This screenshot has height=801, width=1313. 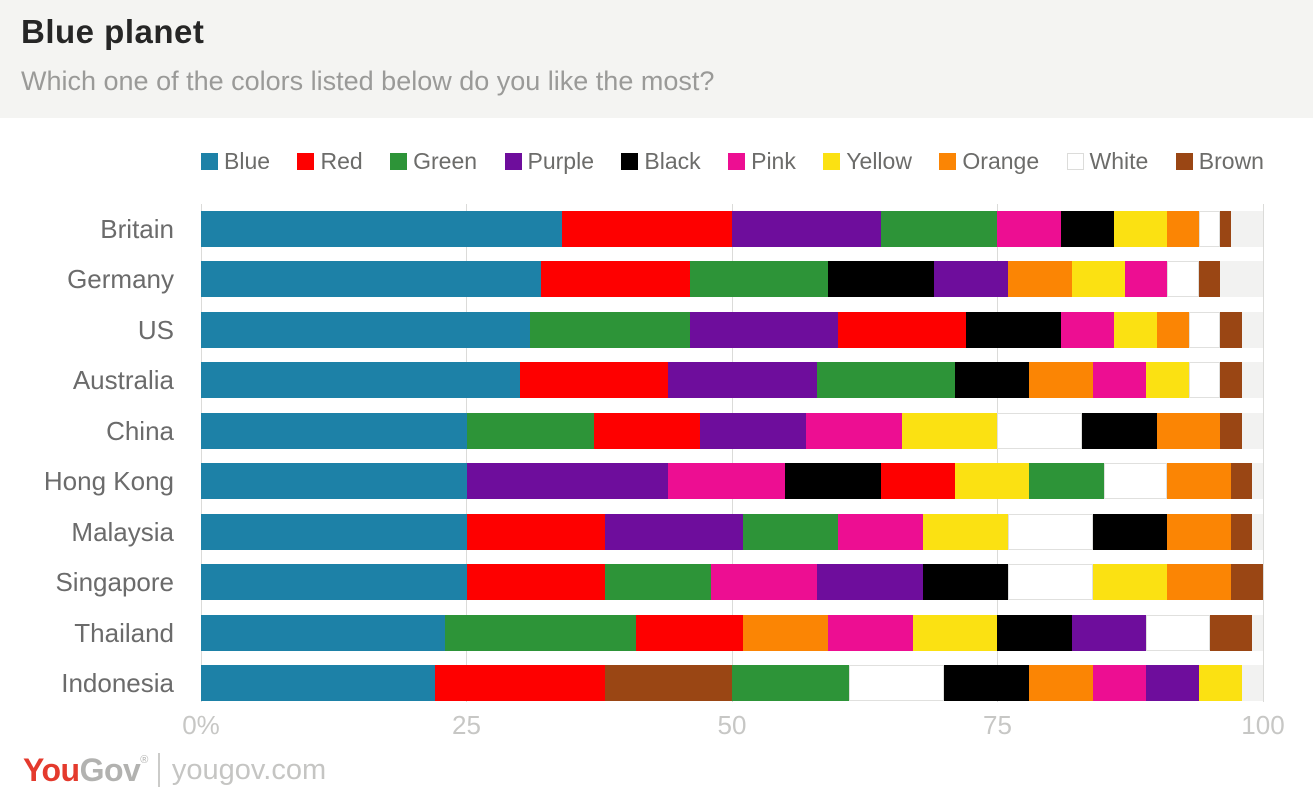 What do you see at coordinates (987, 683) in the screenshot?
I see `bar-segment-indonesia-black` at bounding box center [987, 683].